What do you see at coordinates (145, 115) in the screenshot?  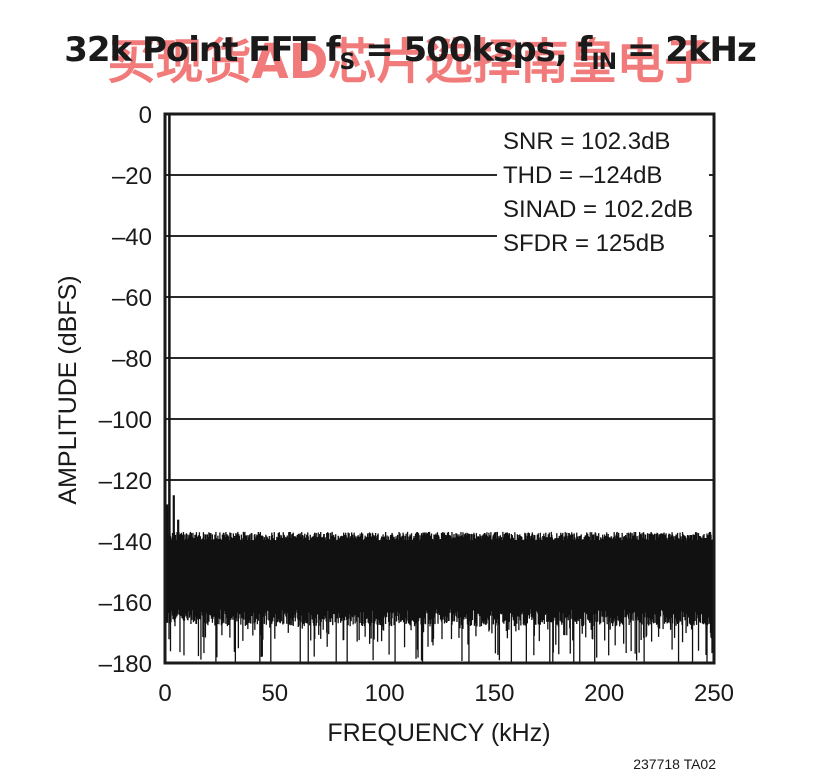 I see `y-tick-label: 0` at bounding box center [145, 115].